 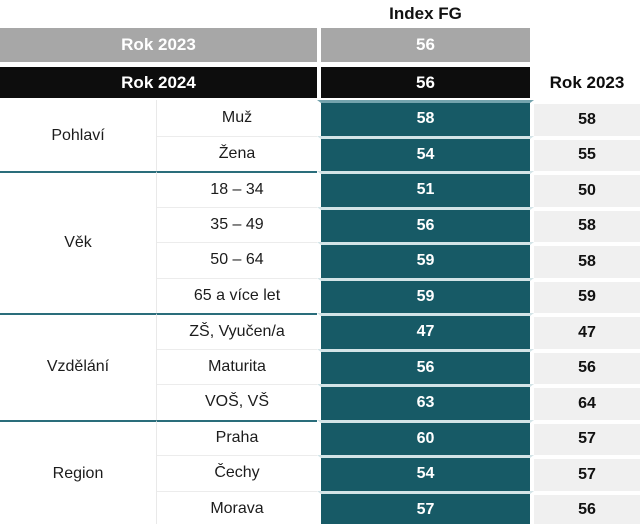 What do you see at coordinates (237, 366) in the screenshot?
I see `category-label-cell: Maturita` at bounding box center [237, 366].